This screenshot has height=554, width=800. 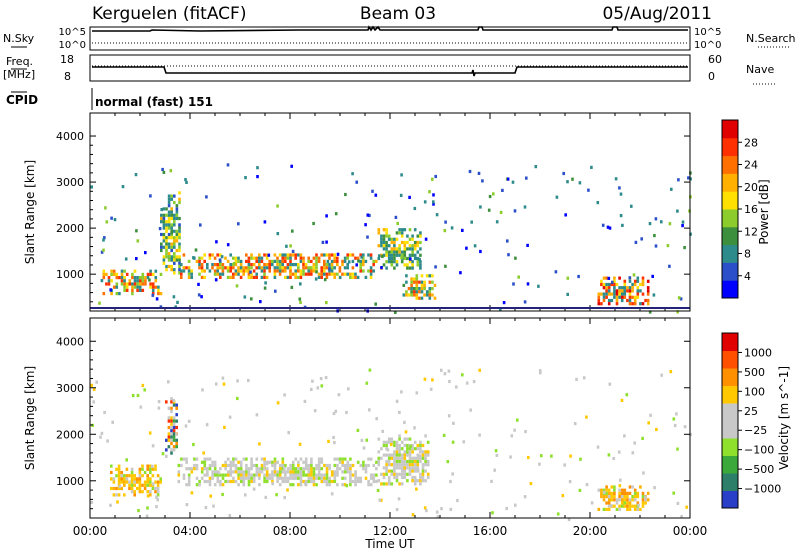 I want to click on x-tick-label: 20:00, so click(x=590, y=531).